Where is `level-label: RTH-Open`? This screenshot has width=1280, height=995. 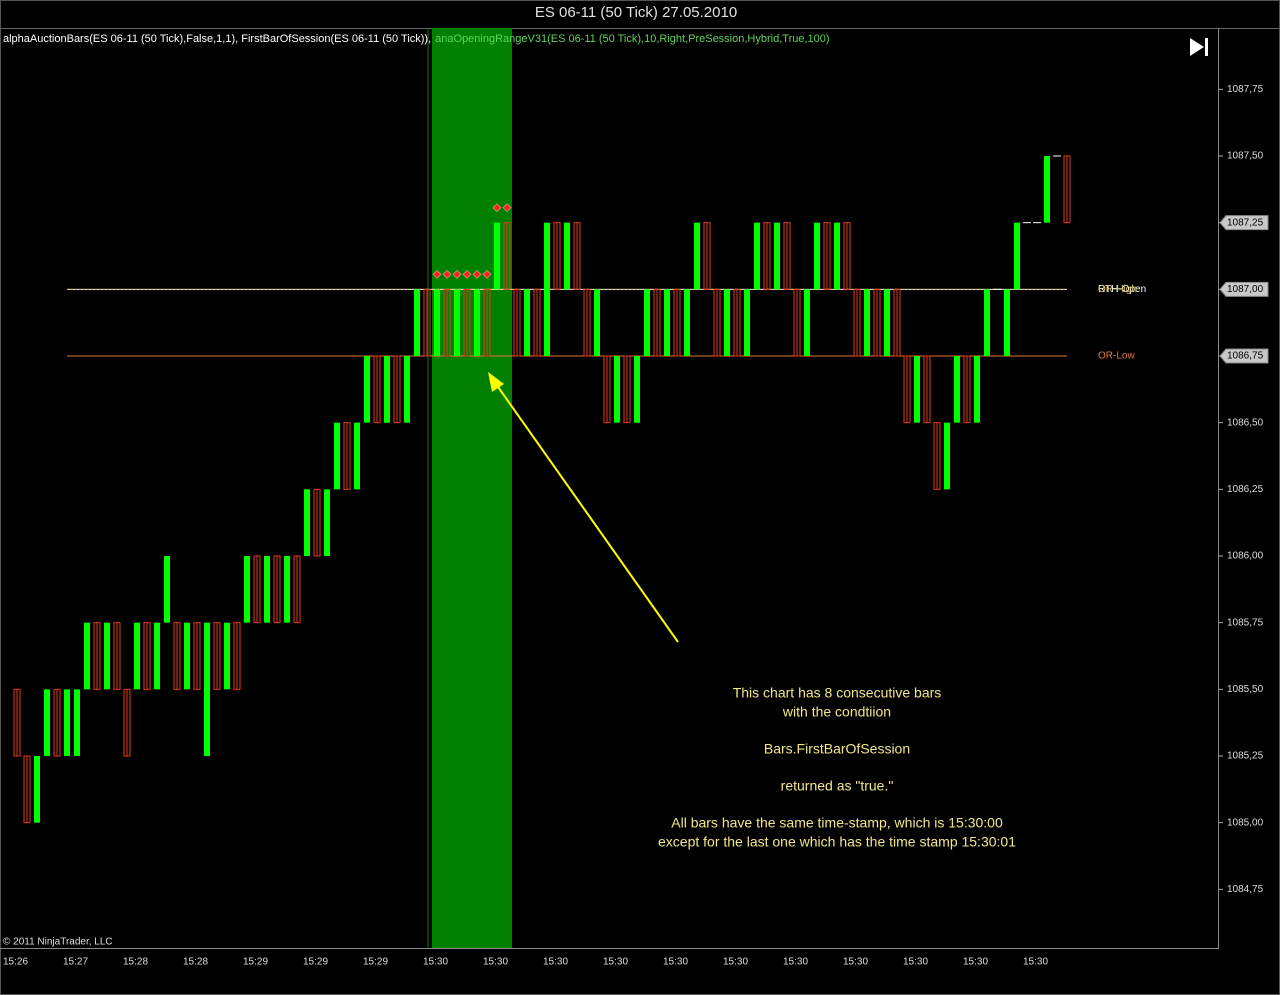
level-label: RTH-Open is located at coordinates (1122, 289).